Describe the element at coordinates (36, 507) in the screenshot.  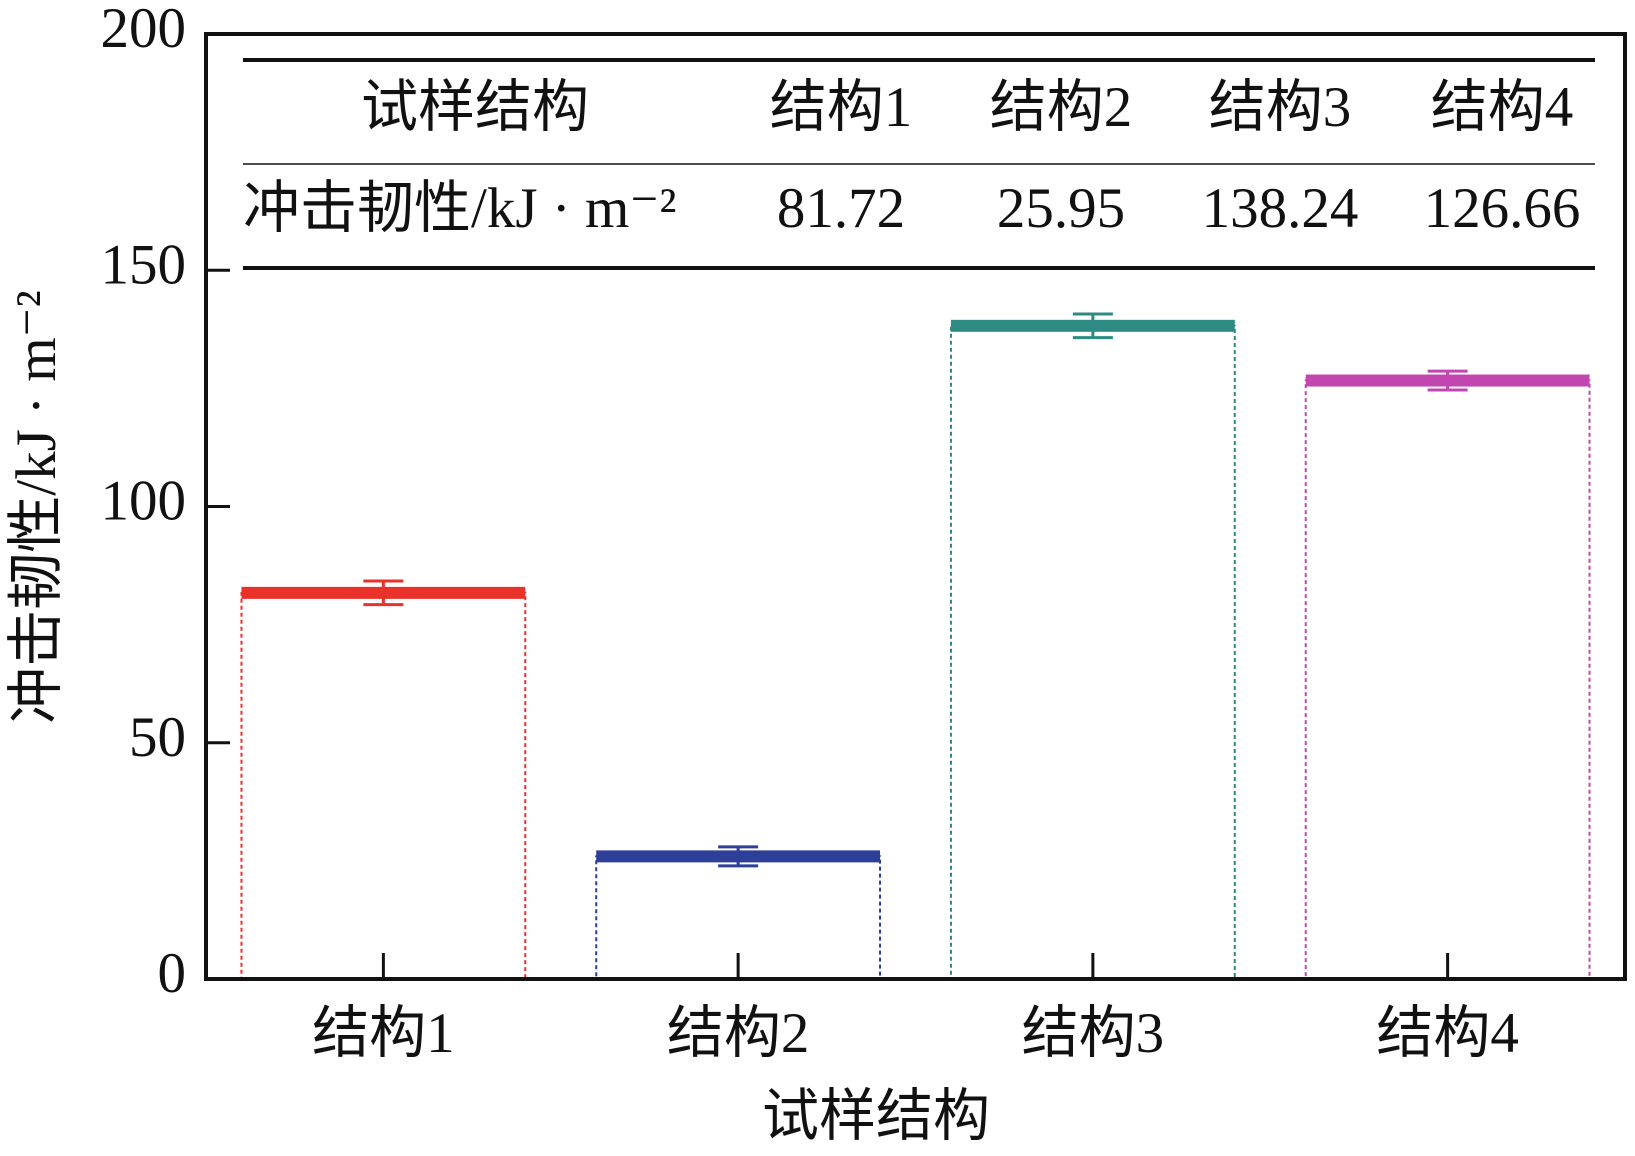
I see `y-axis-title: 冲击韧性/kJ · m⁻²` at that location.